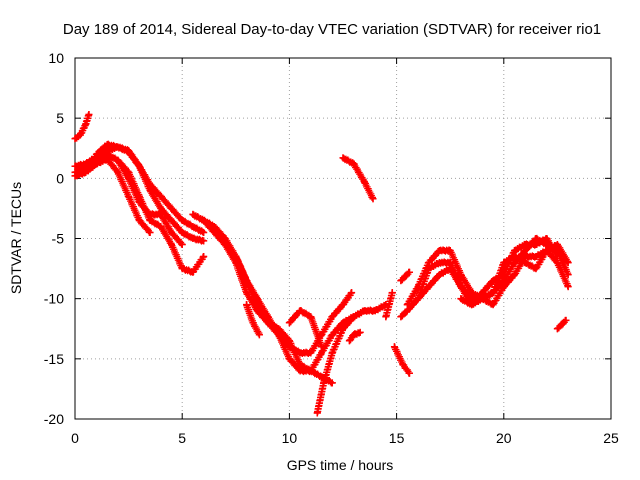 This screenshot has height=480, width=640. What do you see at coordinates (397, 438) in the screenshot?
I see `x-tick-label: 15` at bounding box center [397, 438].